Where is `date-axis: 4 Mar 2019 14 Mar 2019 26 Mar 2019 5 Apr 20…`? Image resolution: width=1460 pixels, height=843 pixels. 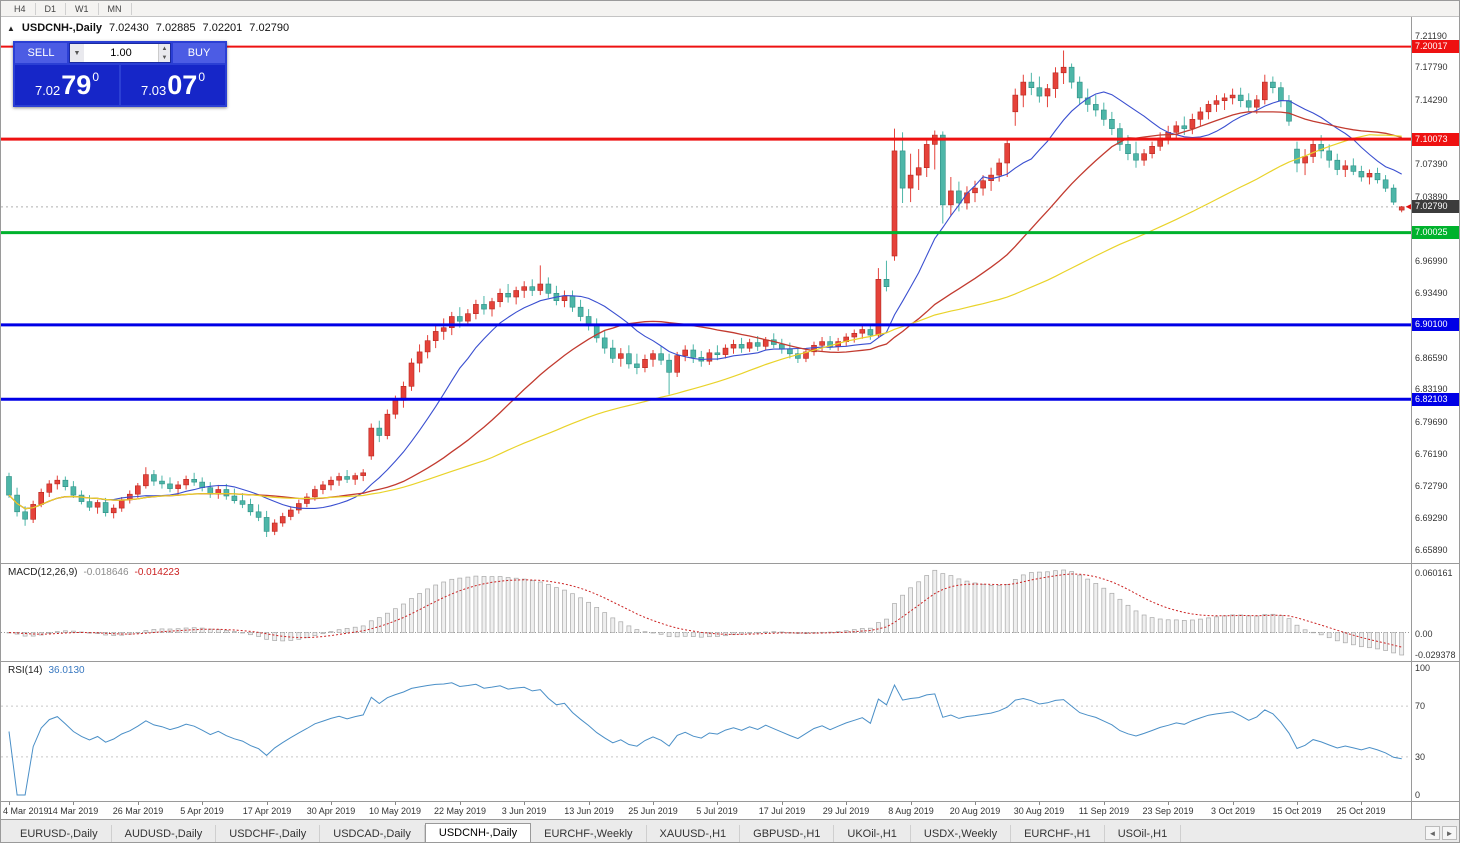 date-axis: 4 Mar 2019 14 Mar 2019 26 Mar 2019 5 Apr 20… is located at coordinates (706, 810).